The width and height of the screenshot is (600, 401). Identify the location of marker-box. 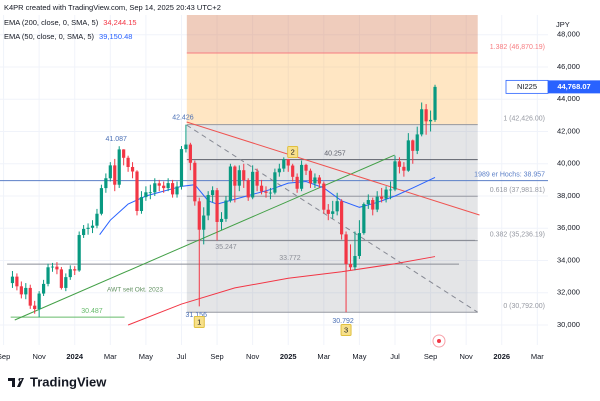
(346, 330).